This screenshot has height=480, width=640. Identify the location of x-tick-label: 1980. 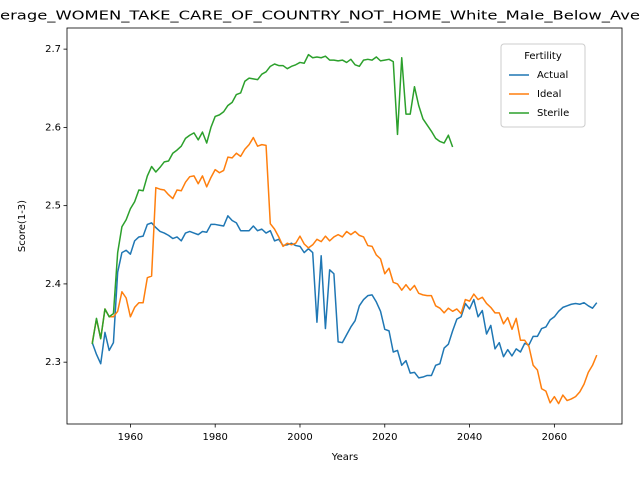
(214, 437).